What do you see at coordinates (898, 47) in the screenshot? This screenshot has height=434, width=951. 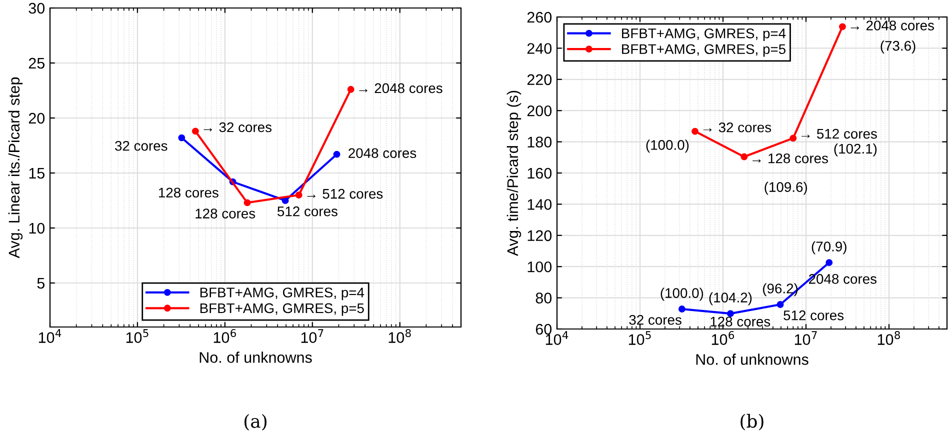 I see `annotation: (73.6)` at bounding box center [898, 47].